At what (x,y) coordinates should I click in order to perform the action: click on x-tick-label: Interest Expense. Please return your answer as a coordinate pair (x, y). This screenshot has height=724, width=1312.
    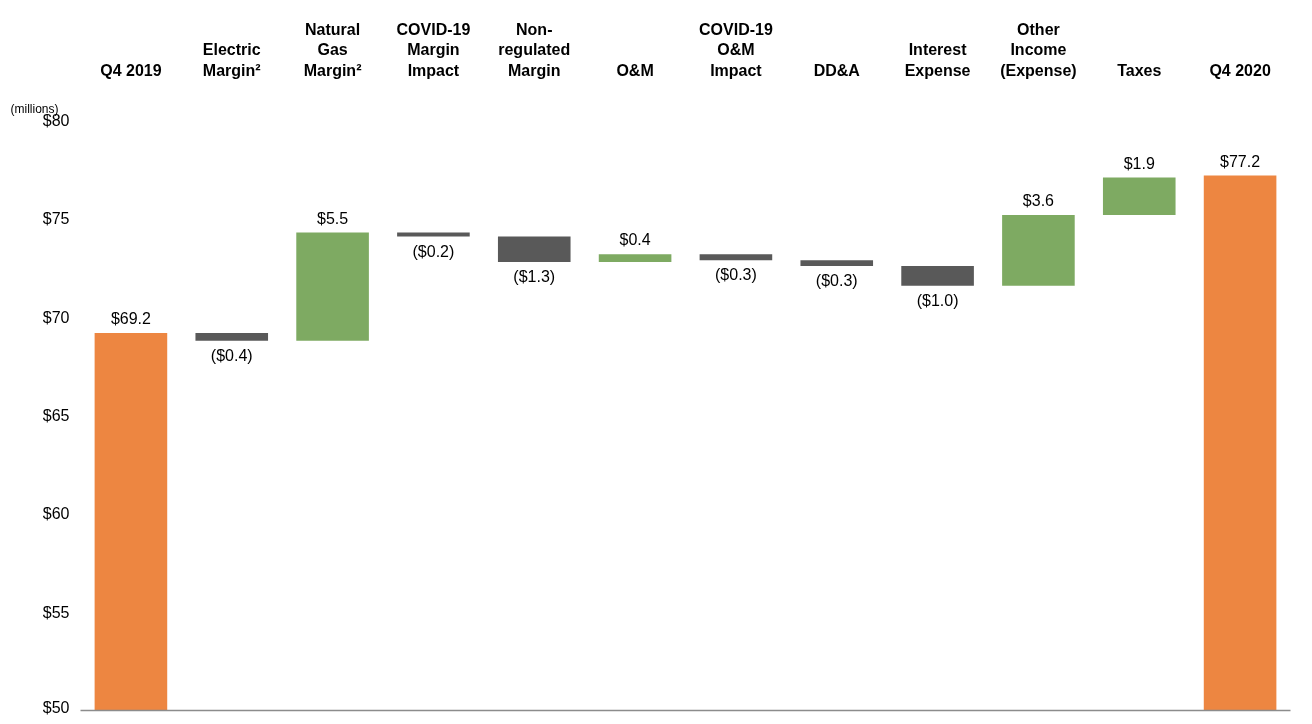
    Looking at the image, I should click on (937, 60).